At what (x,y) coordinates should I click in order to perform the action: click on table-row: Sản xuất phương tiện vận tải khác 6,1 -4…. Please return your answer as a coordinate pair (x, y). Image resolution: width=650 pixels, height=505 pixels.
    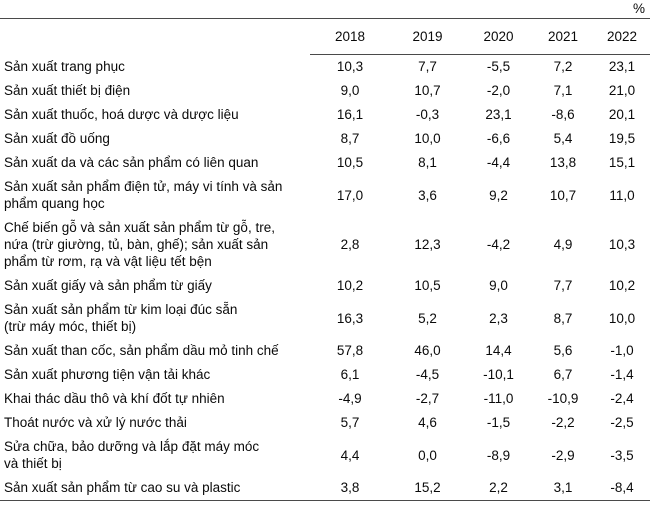
    Looking at the image, I should click on (325, 375).